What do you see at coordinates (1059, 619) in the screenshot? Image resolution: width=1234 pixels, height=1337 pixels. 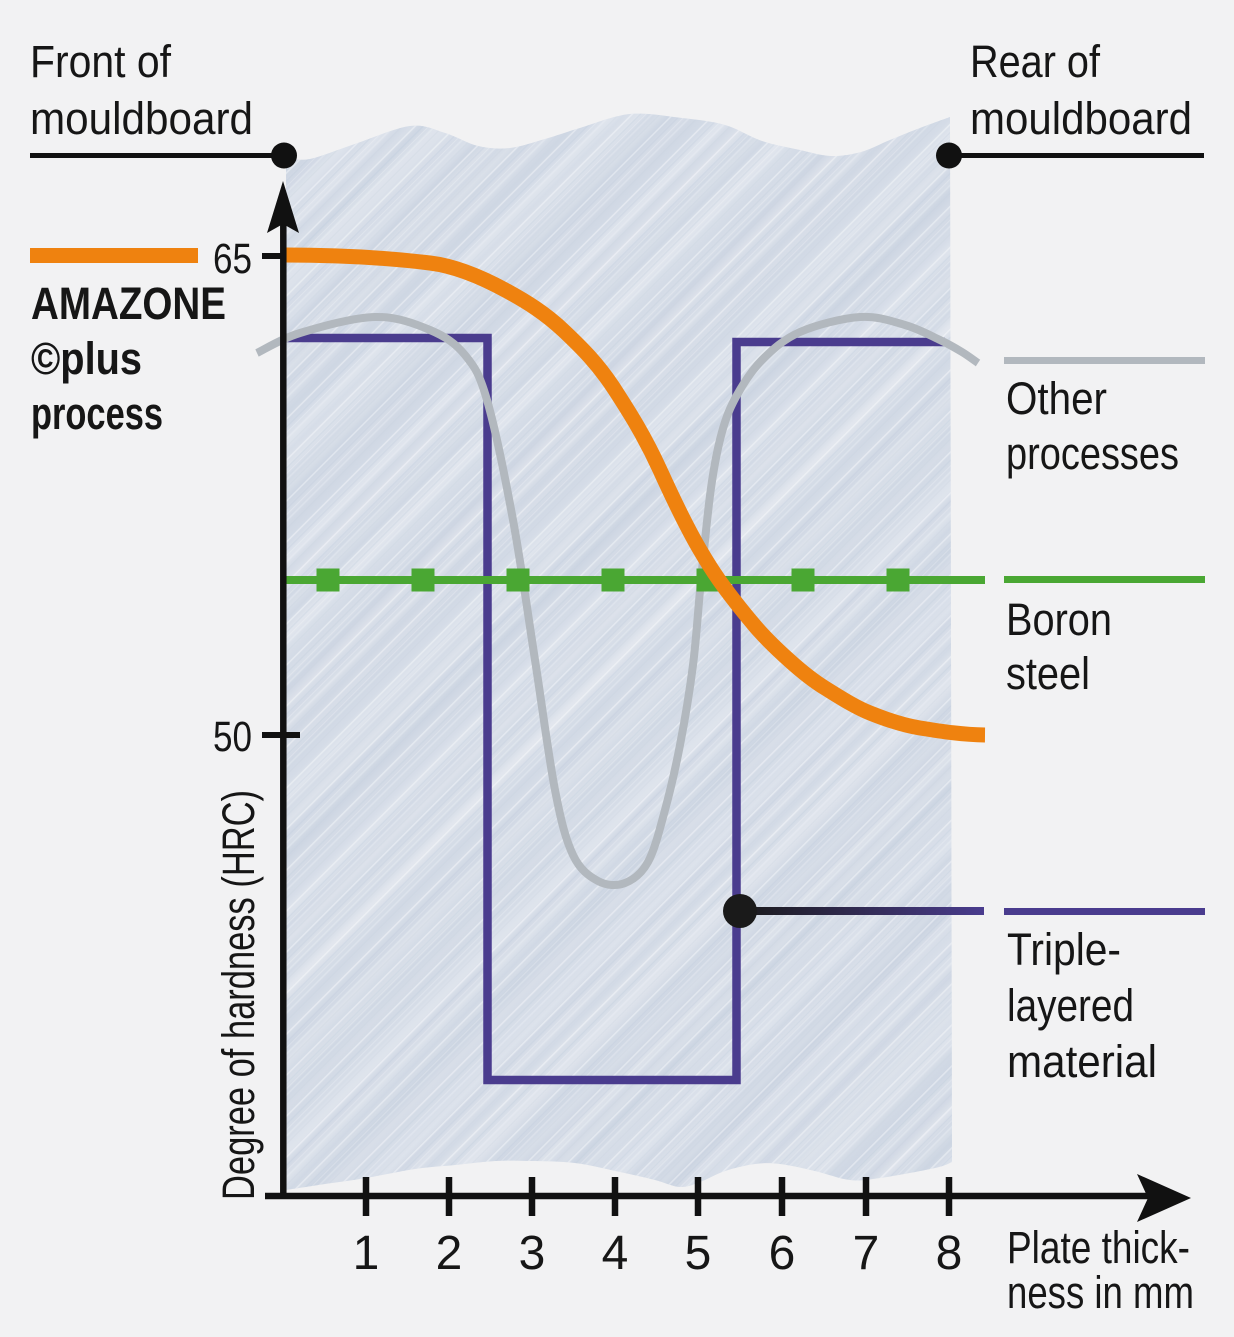 I see `svg-text: Boron` at bounding box center [1059, 619].